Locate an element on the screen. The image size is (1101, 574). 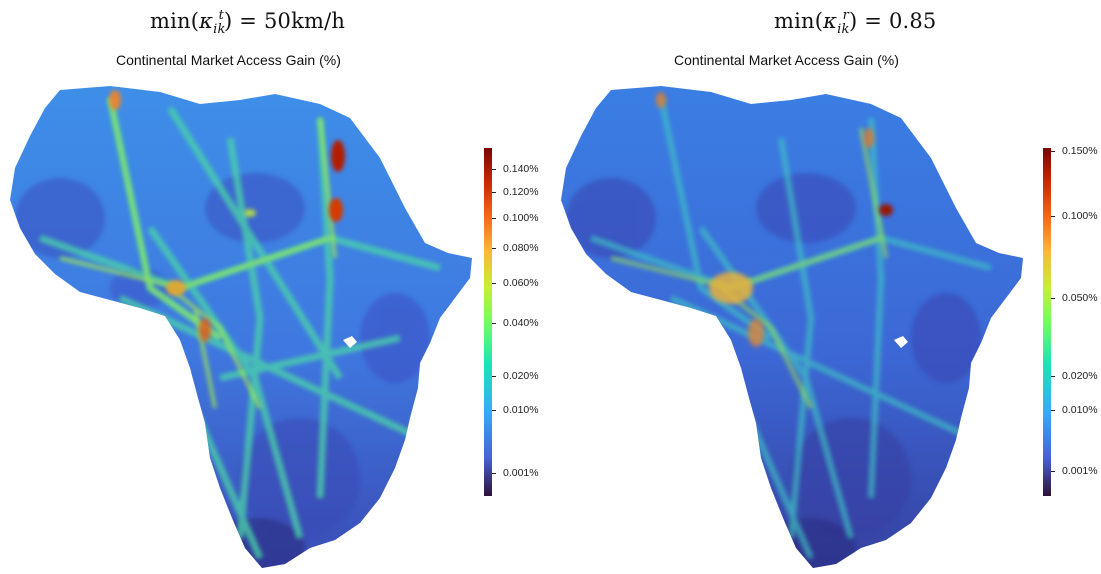
legend-tick: 0.080% is located at coordinates (527, 249).